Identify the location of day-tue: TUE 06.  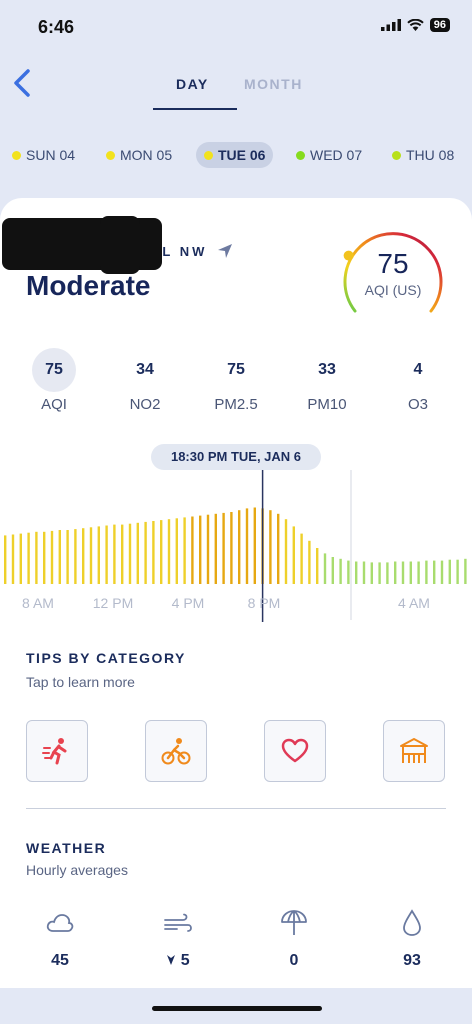
(235, 155).